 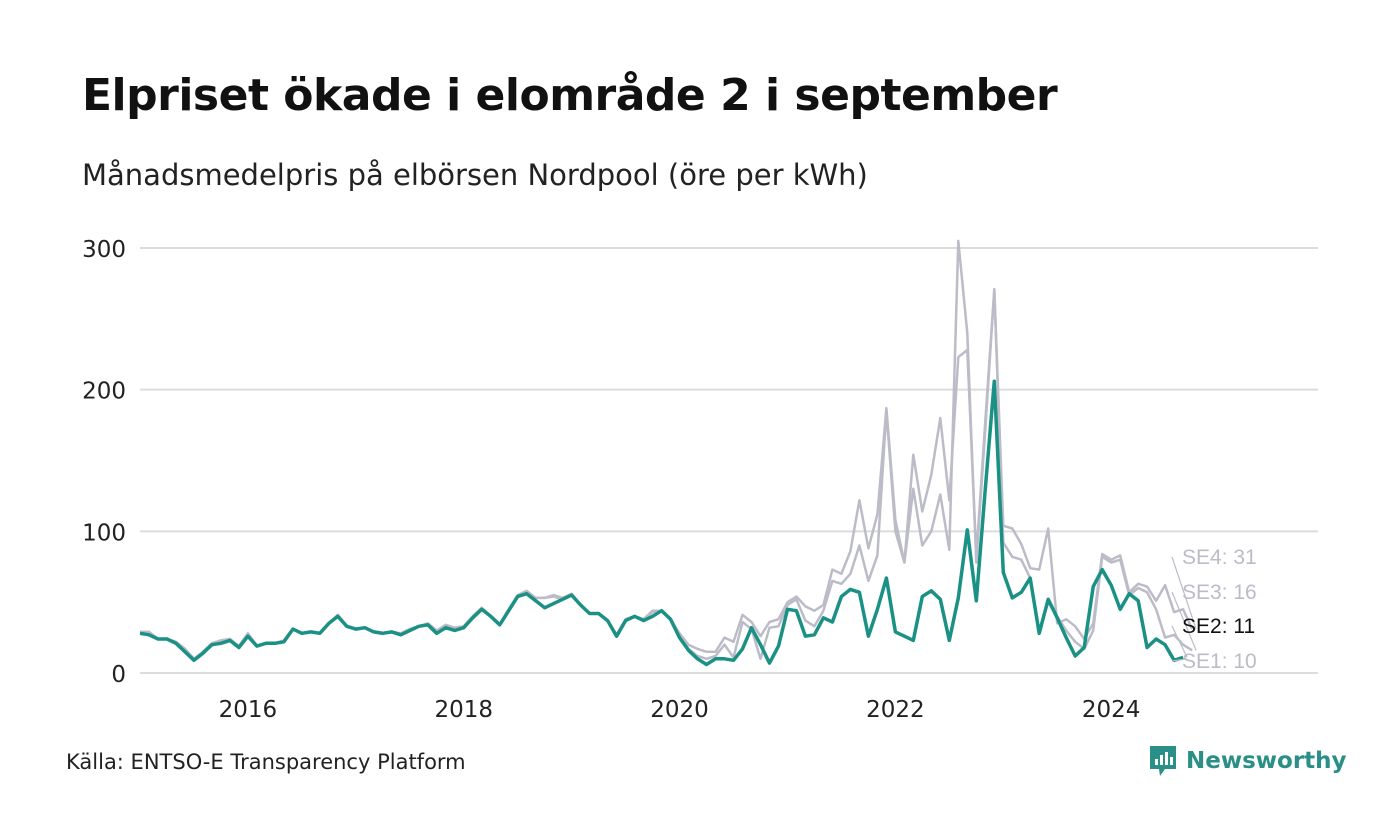 I want to click on series-end-label-se4: SE4: 31, so click(x=1219, y=557).